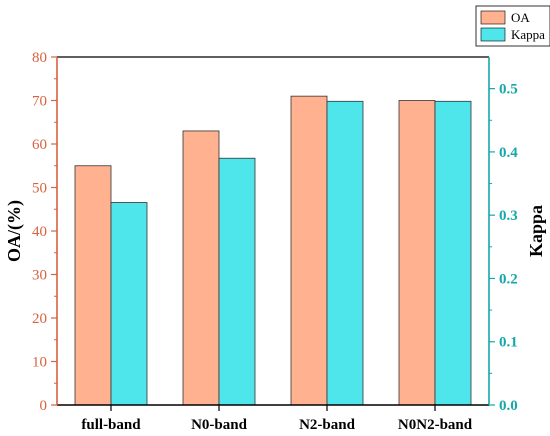 The image size is (550, 436). I want to click on y-left-tick-label-80: 80, so click(39, 58).